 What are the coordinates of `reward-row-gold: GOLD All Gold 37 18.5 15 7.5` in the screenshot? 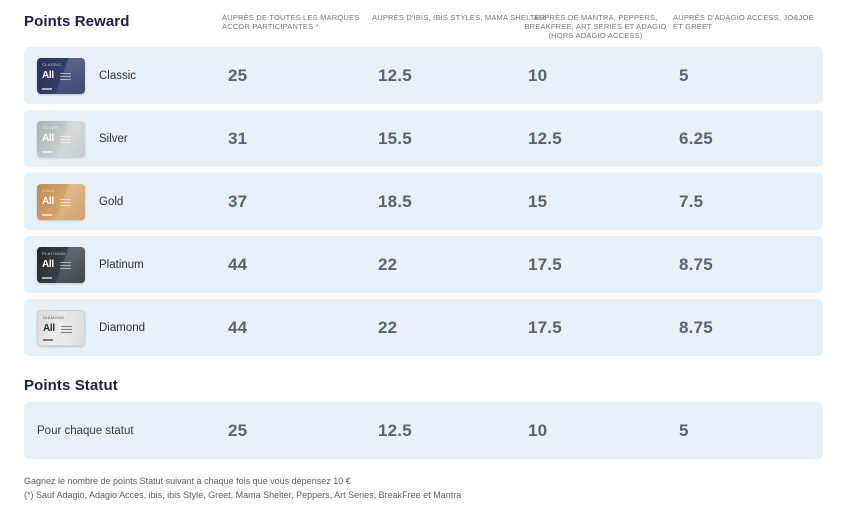 It's located at (423, 201).